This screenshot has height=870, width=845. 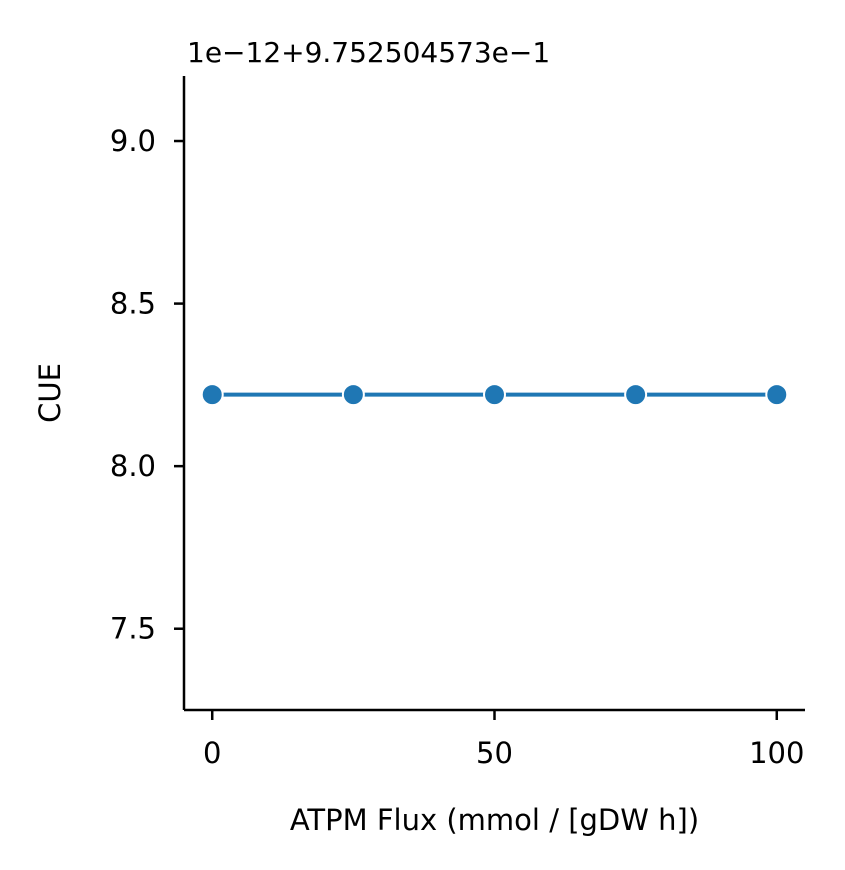 I want to click on x-tick-label: 0, so click(x=212, y=753).